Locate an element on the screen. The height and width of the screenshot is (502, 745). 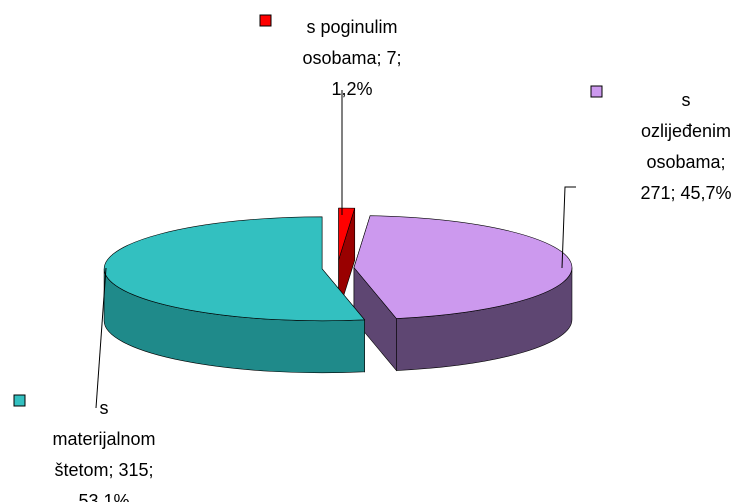
data-label: 271; 45,7% is located at coordinates (685, 193).